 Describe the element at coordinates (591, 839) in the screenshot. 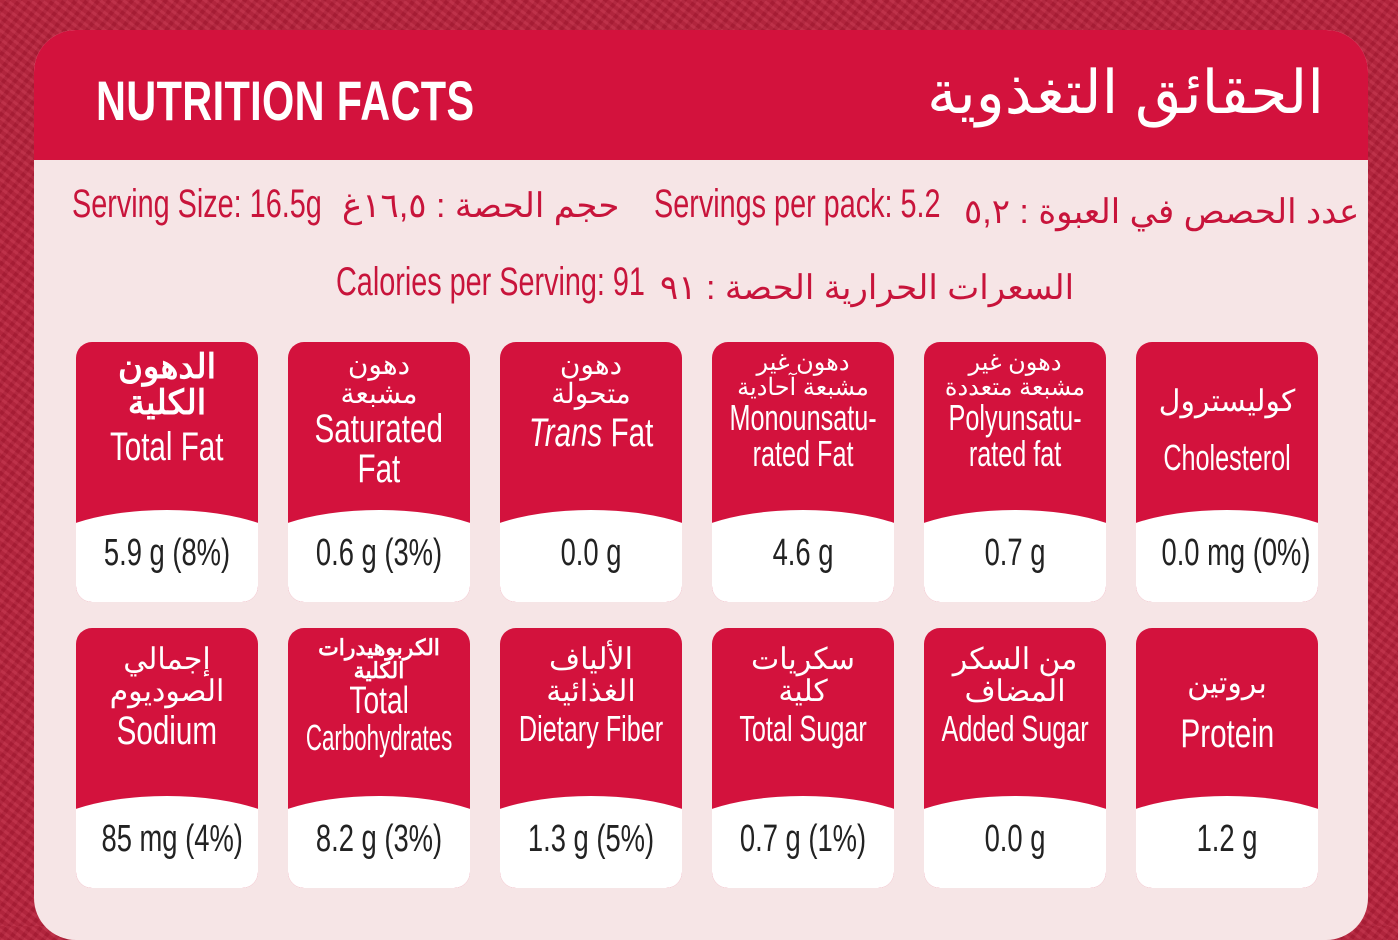

I see `nutrient-value: 1.3 g (5%)` at that location.